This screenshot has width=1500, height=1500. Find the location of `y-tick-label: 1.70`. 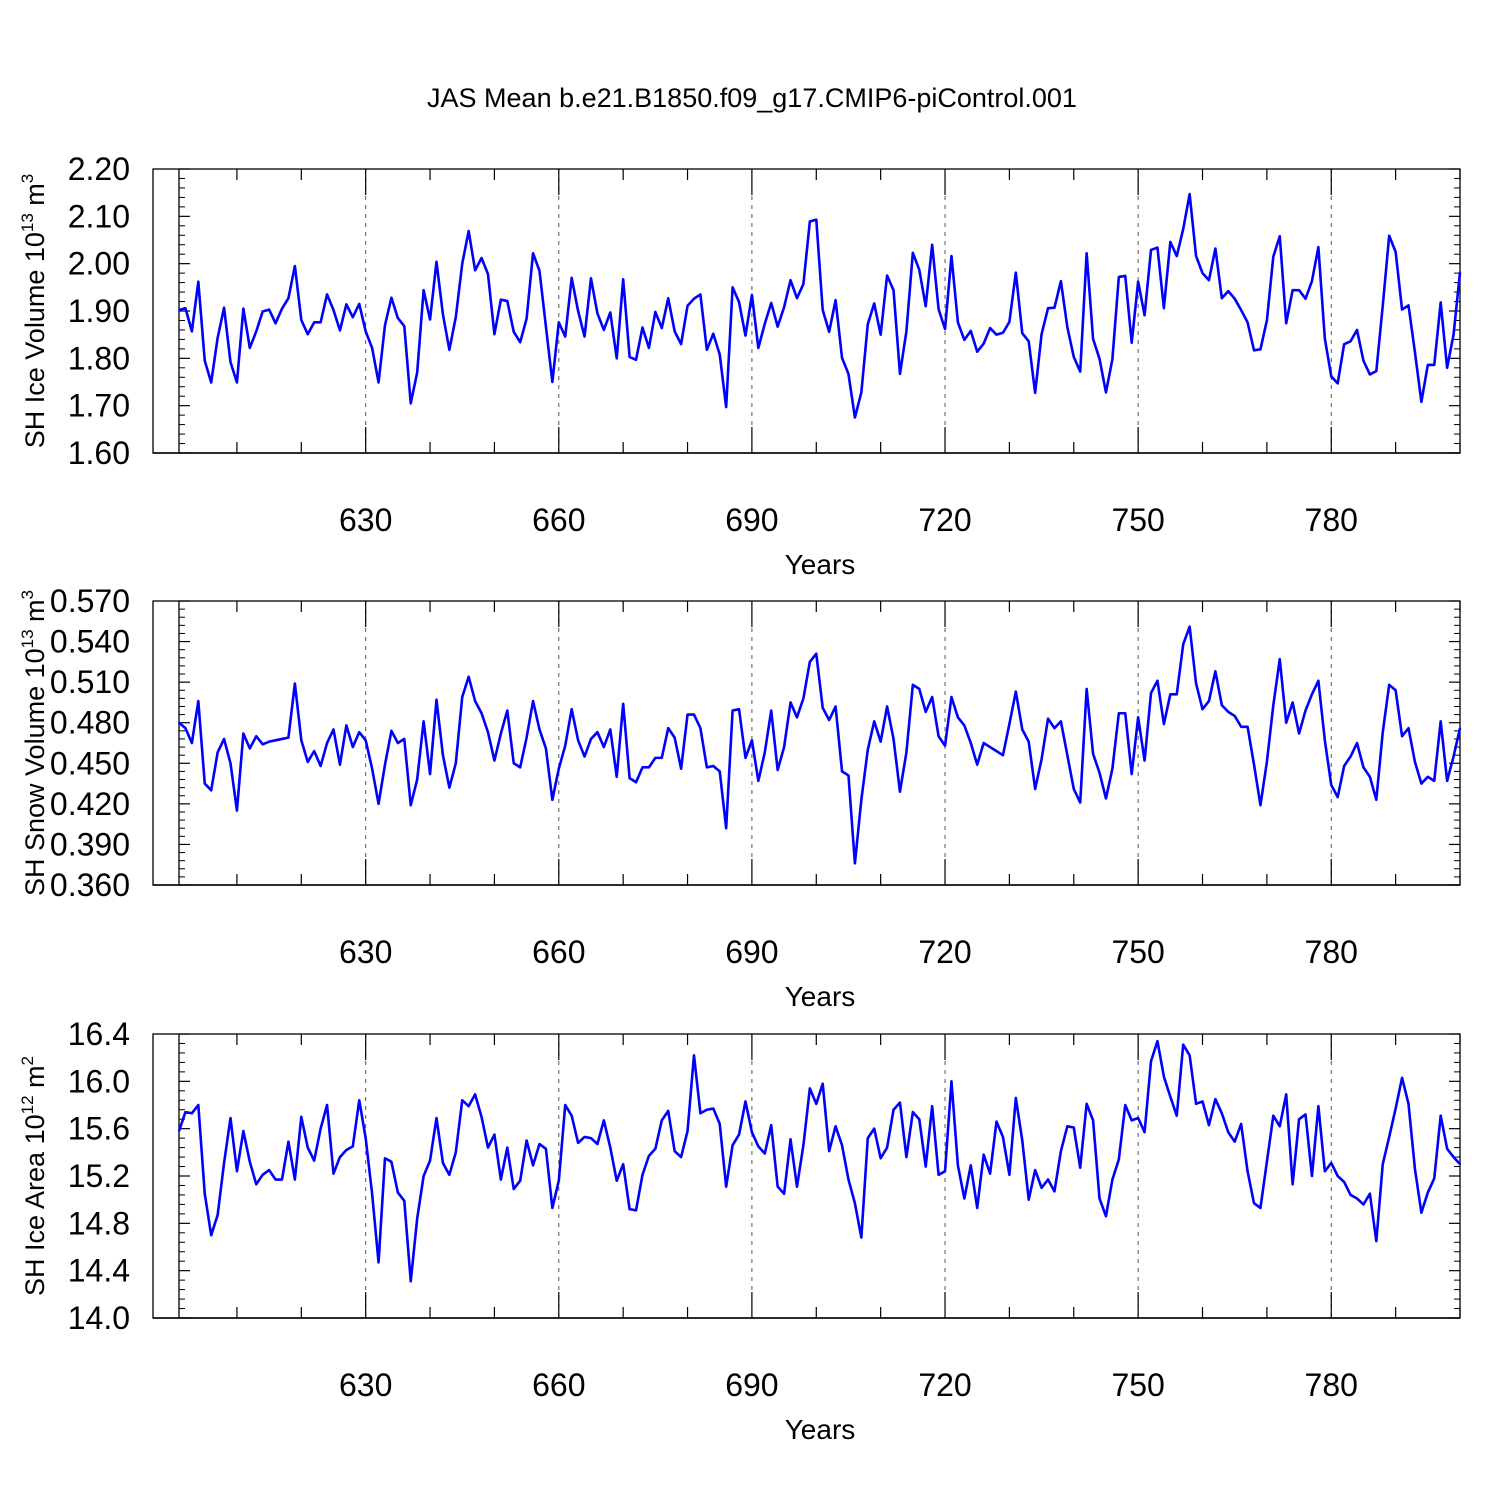

y-tick-label: 1.70 is located at coordinates (99, 406).